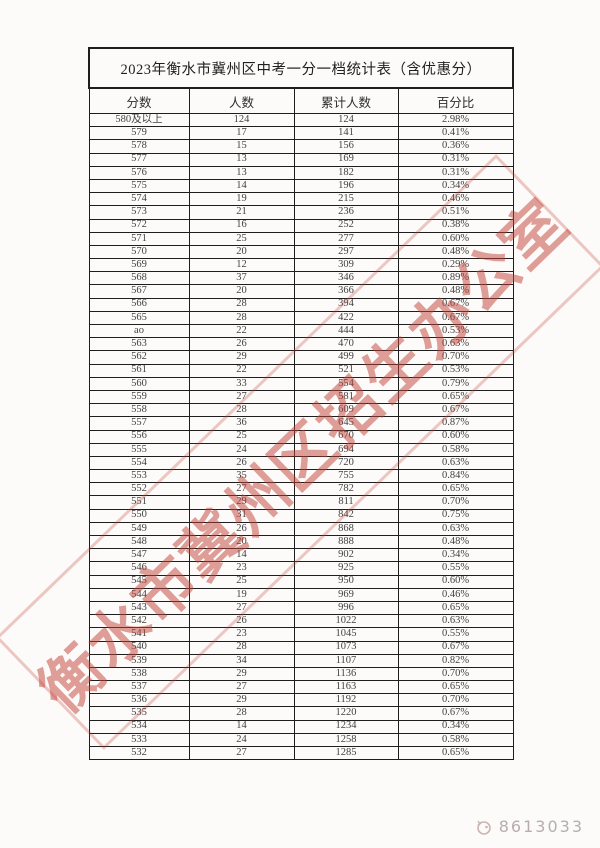 This screenshot has height=848, width=600. What do you see at coordinates (346, 463) in the screenshot?
I see `table-cell: 720` at bounding box center [346, 463].